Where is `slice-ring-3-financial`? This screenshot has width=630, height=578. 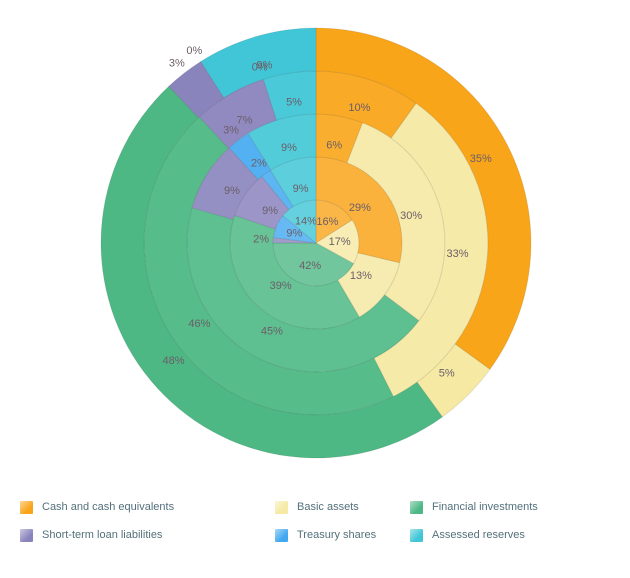 slice-ring-3-financial is located at coordinates (303, 290).